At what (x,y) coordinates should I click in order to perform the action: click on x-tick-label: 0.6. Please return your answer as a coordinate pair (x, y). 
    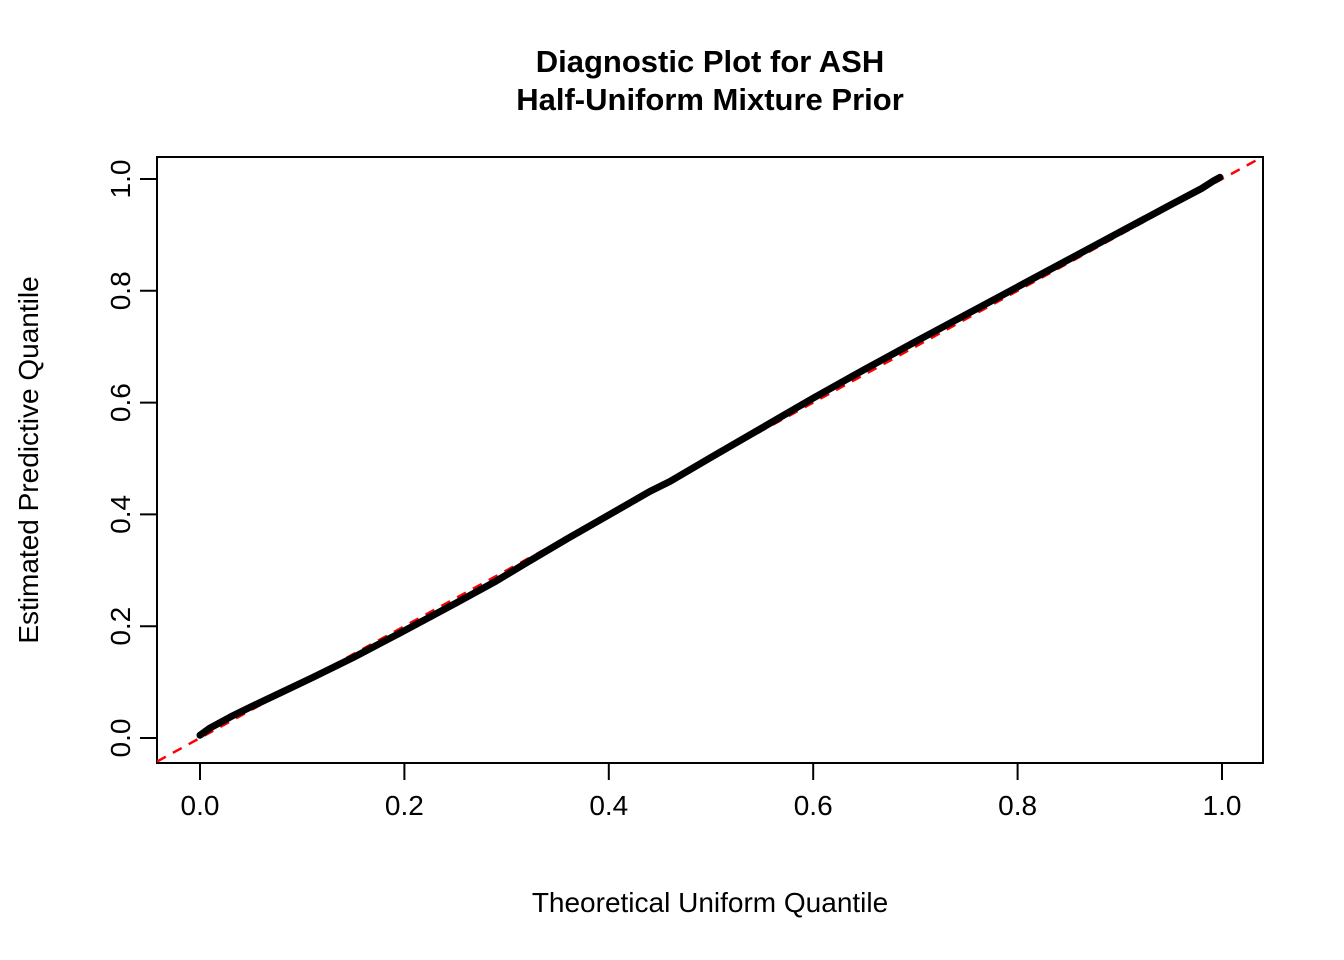
    Looking at the image, I should click on (813, 805).